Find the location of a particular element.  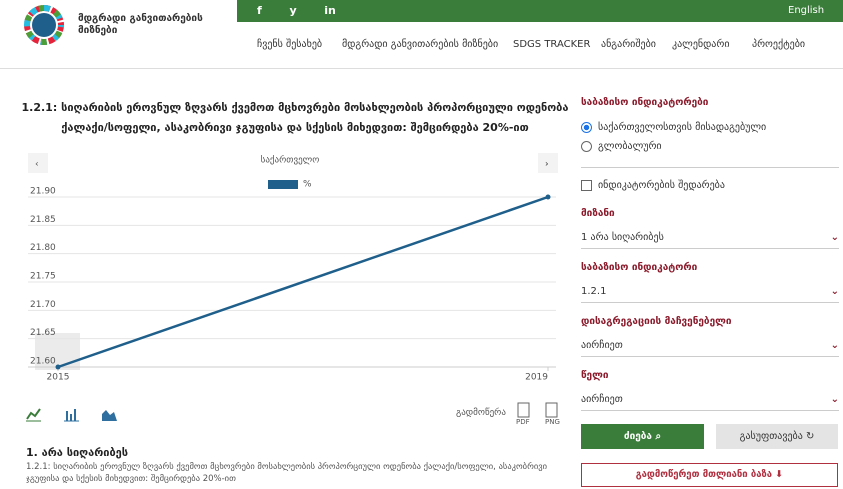

file-icons is located at coordinates (537, 410).